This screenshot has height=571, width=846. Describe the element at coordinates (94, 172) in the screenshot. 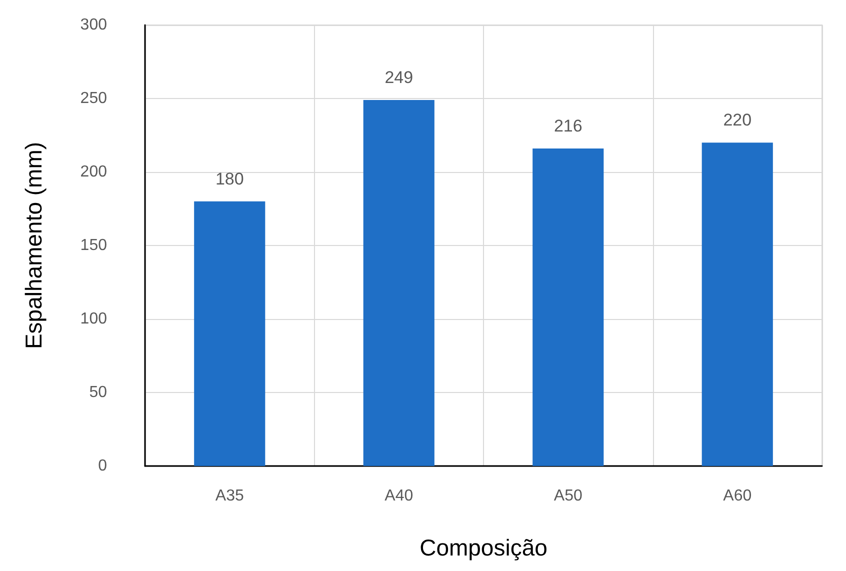

I see `y-tick-label: 200` at that location.